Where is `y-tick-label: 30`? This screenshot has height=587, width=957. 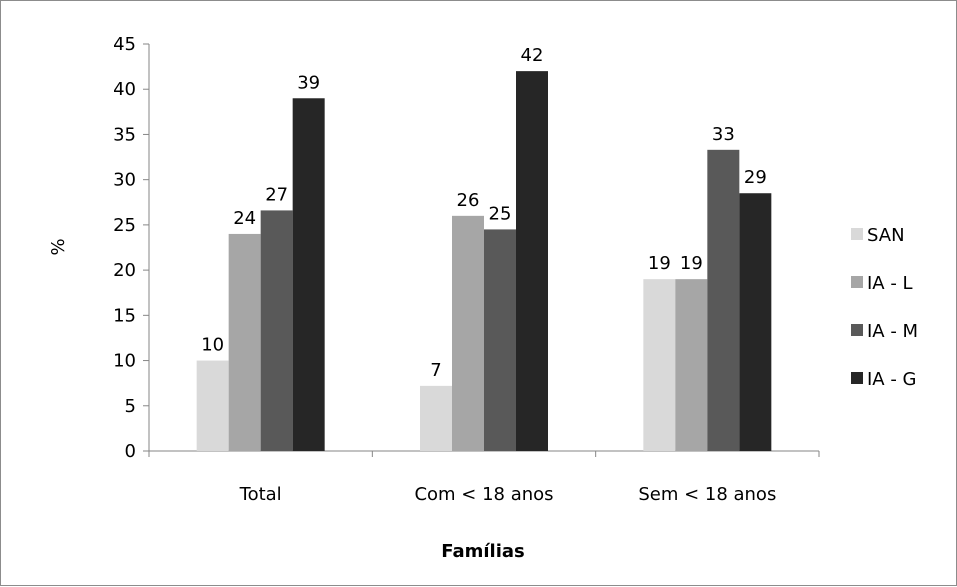
y-tick-label: 30 is located at coordinates (124, 180).